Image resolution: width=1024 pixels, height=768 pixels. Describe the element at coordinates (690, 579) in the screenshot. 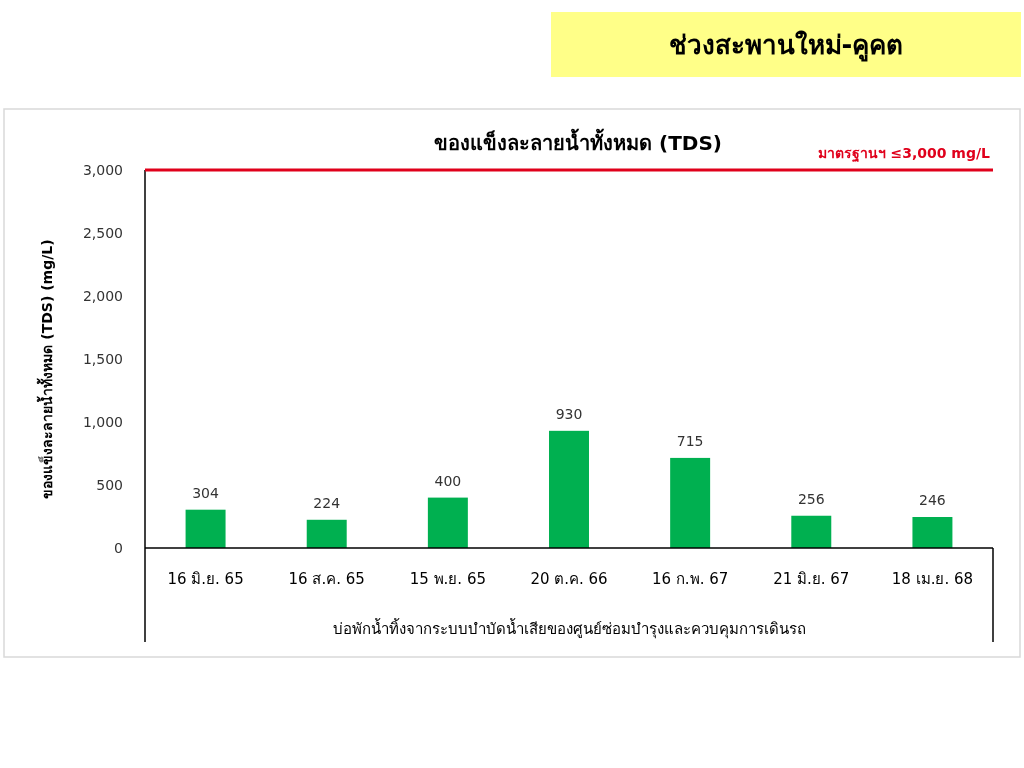

I see `x-tick-label: 16 ก.พ. 67` at that location.